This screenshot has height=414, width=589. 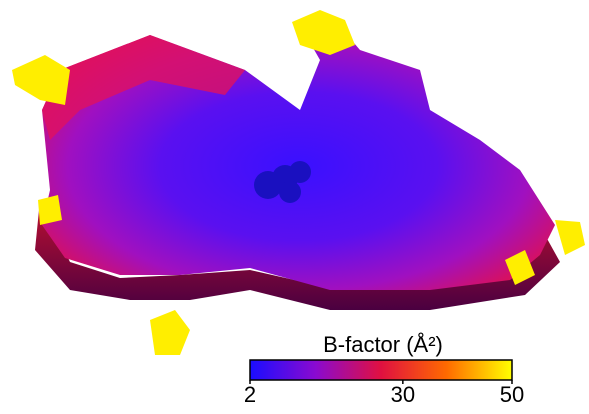 I want to click on colorbar-tick-label: 30, so click(x=403, y=394).